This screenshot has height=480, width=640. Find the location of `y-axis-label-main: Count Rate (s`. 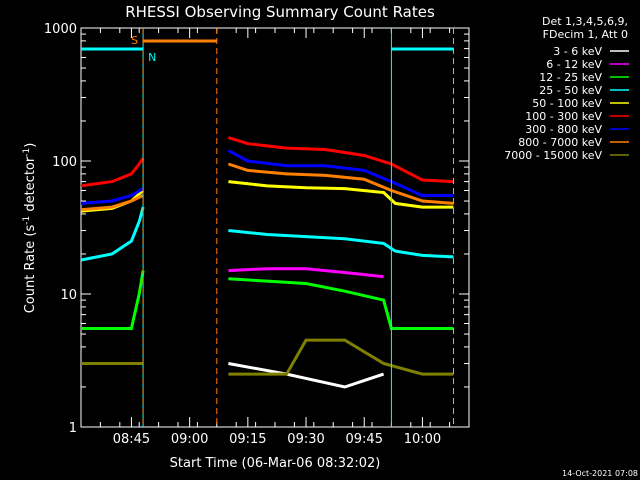

y-axis-label-main: Count Rate (s is located at coordinates (30, 269).